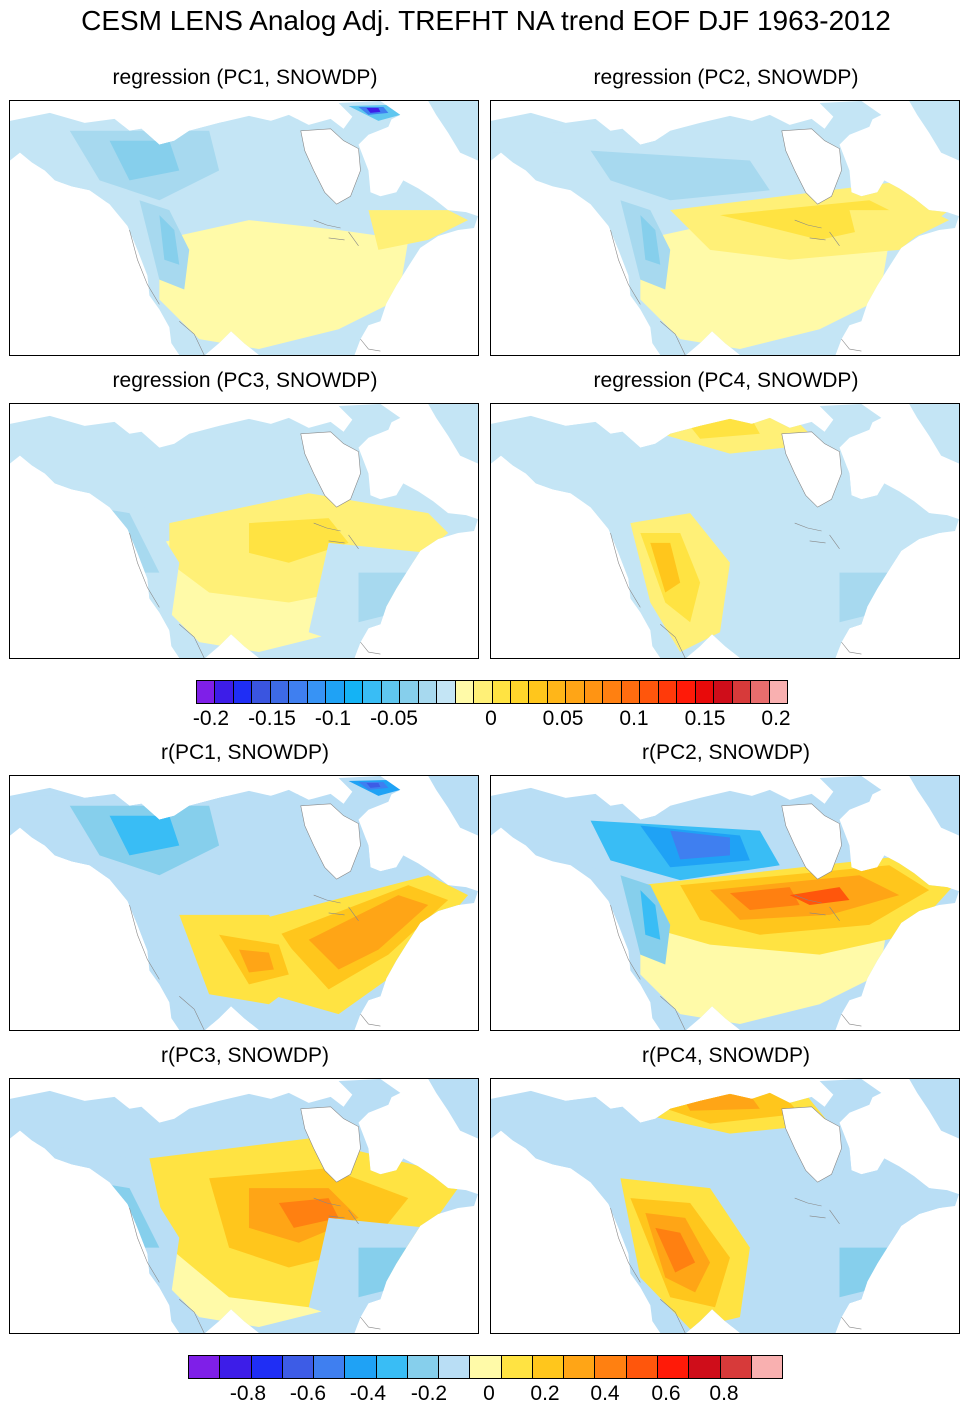  Describe the element at coordinates (245, 77) in the screenshot. I see `panel-title-1: regression (PC1, SNOWDP)` at that location.